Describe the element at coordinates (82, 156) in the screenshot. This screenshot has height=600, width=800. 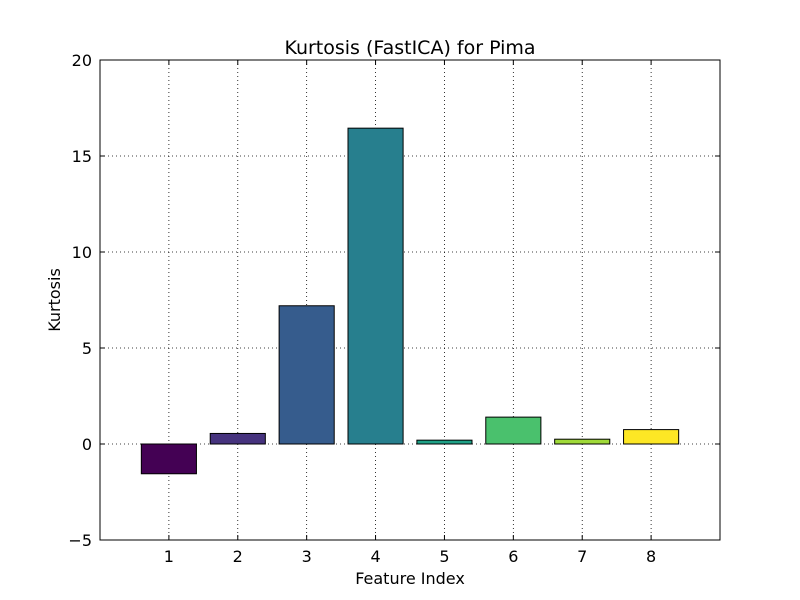
I see `y-tick-label: 15` at that location.